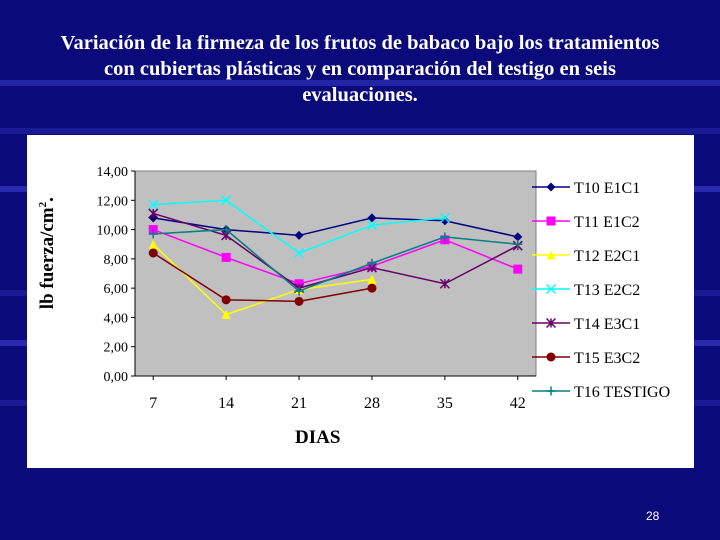 The image size is (720, 540). I want to click on page-number: 28, so click(653, 516).